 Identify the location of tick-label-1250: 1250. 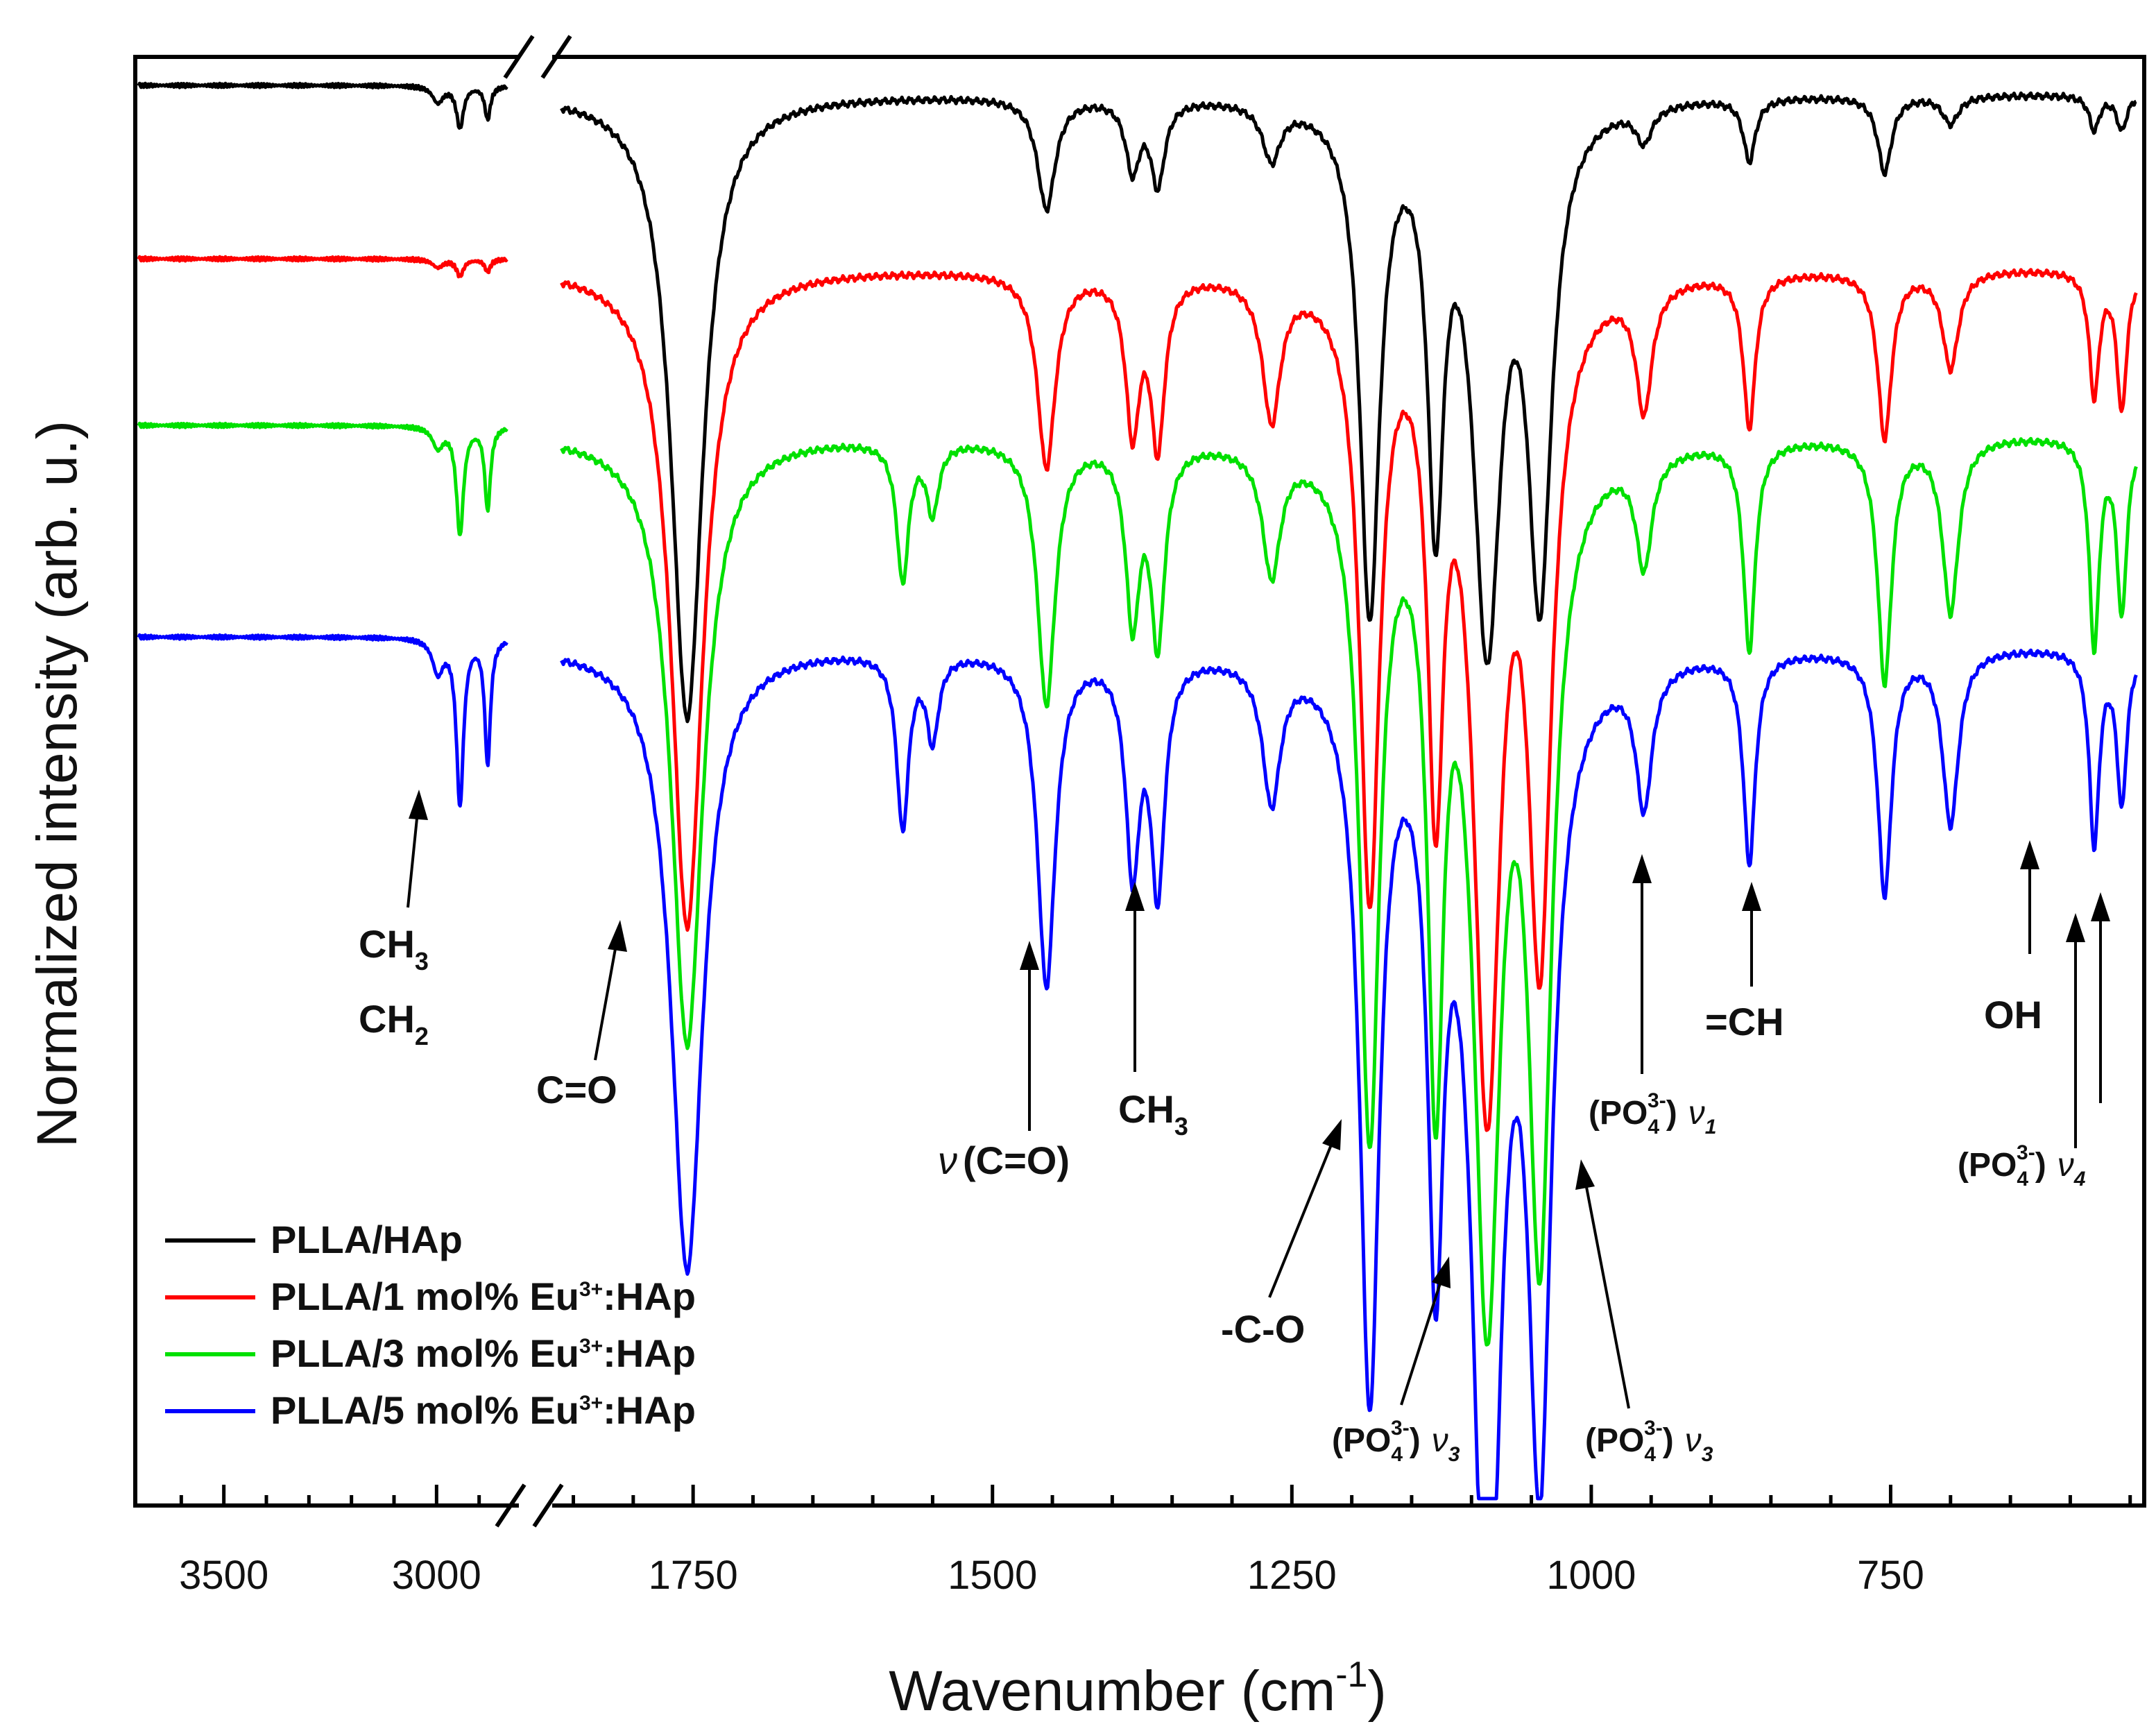
(1292, 1575).